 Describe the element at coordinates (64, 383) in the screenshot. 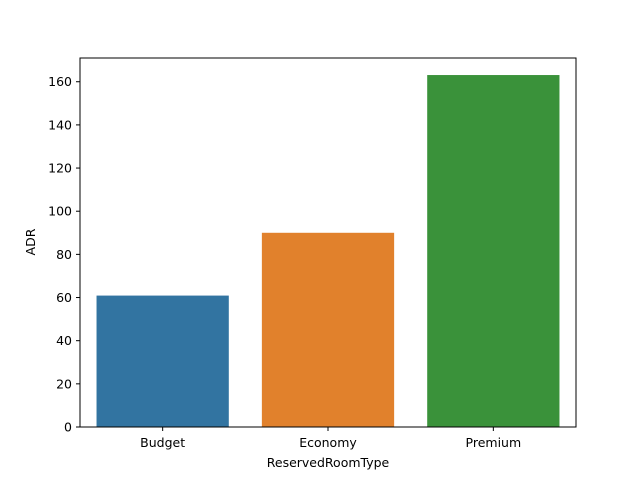

I see `y-tick-label: 20` at that location.